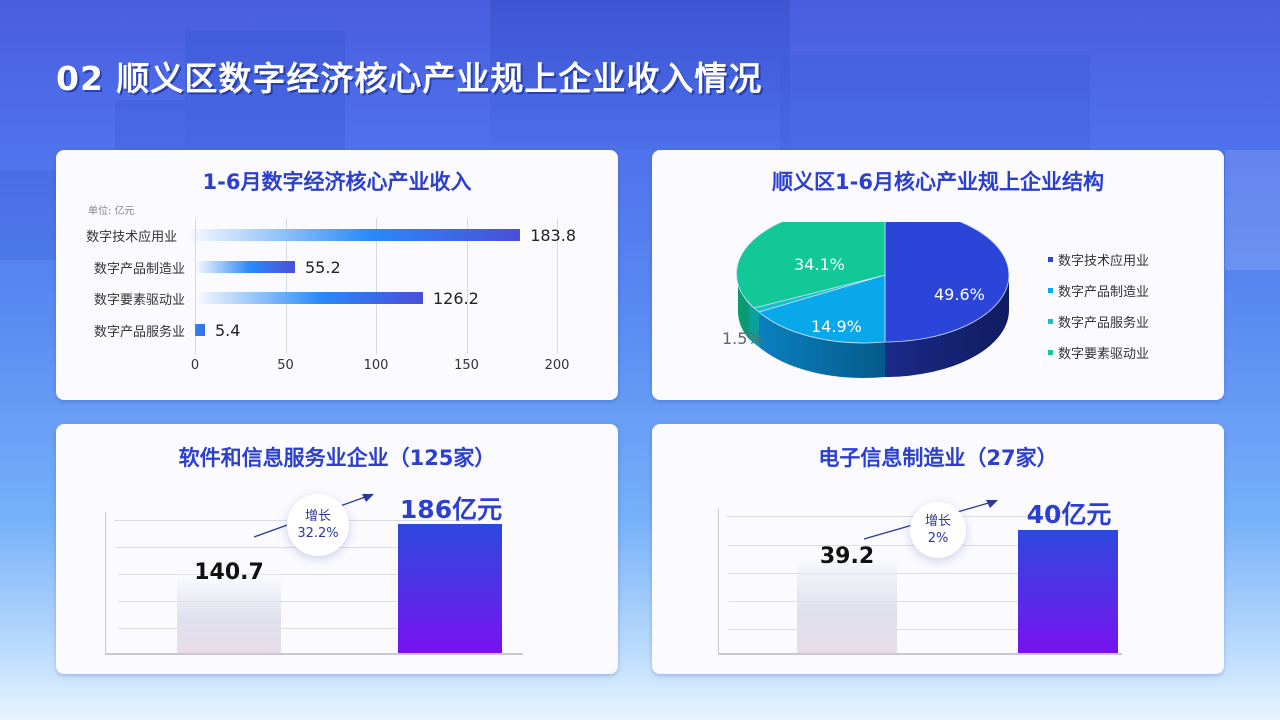 This screenshot has width=1280, height=720. I want to click on chart-title: 顺义区1-6月核心产业规上企业结构, so click(938, 182).